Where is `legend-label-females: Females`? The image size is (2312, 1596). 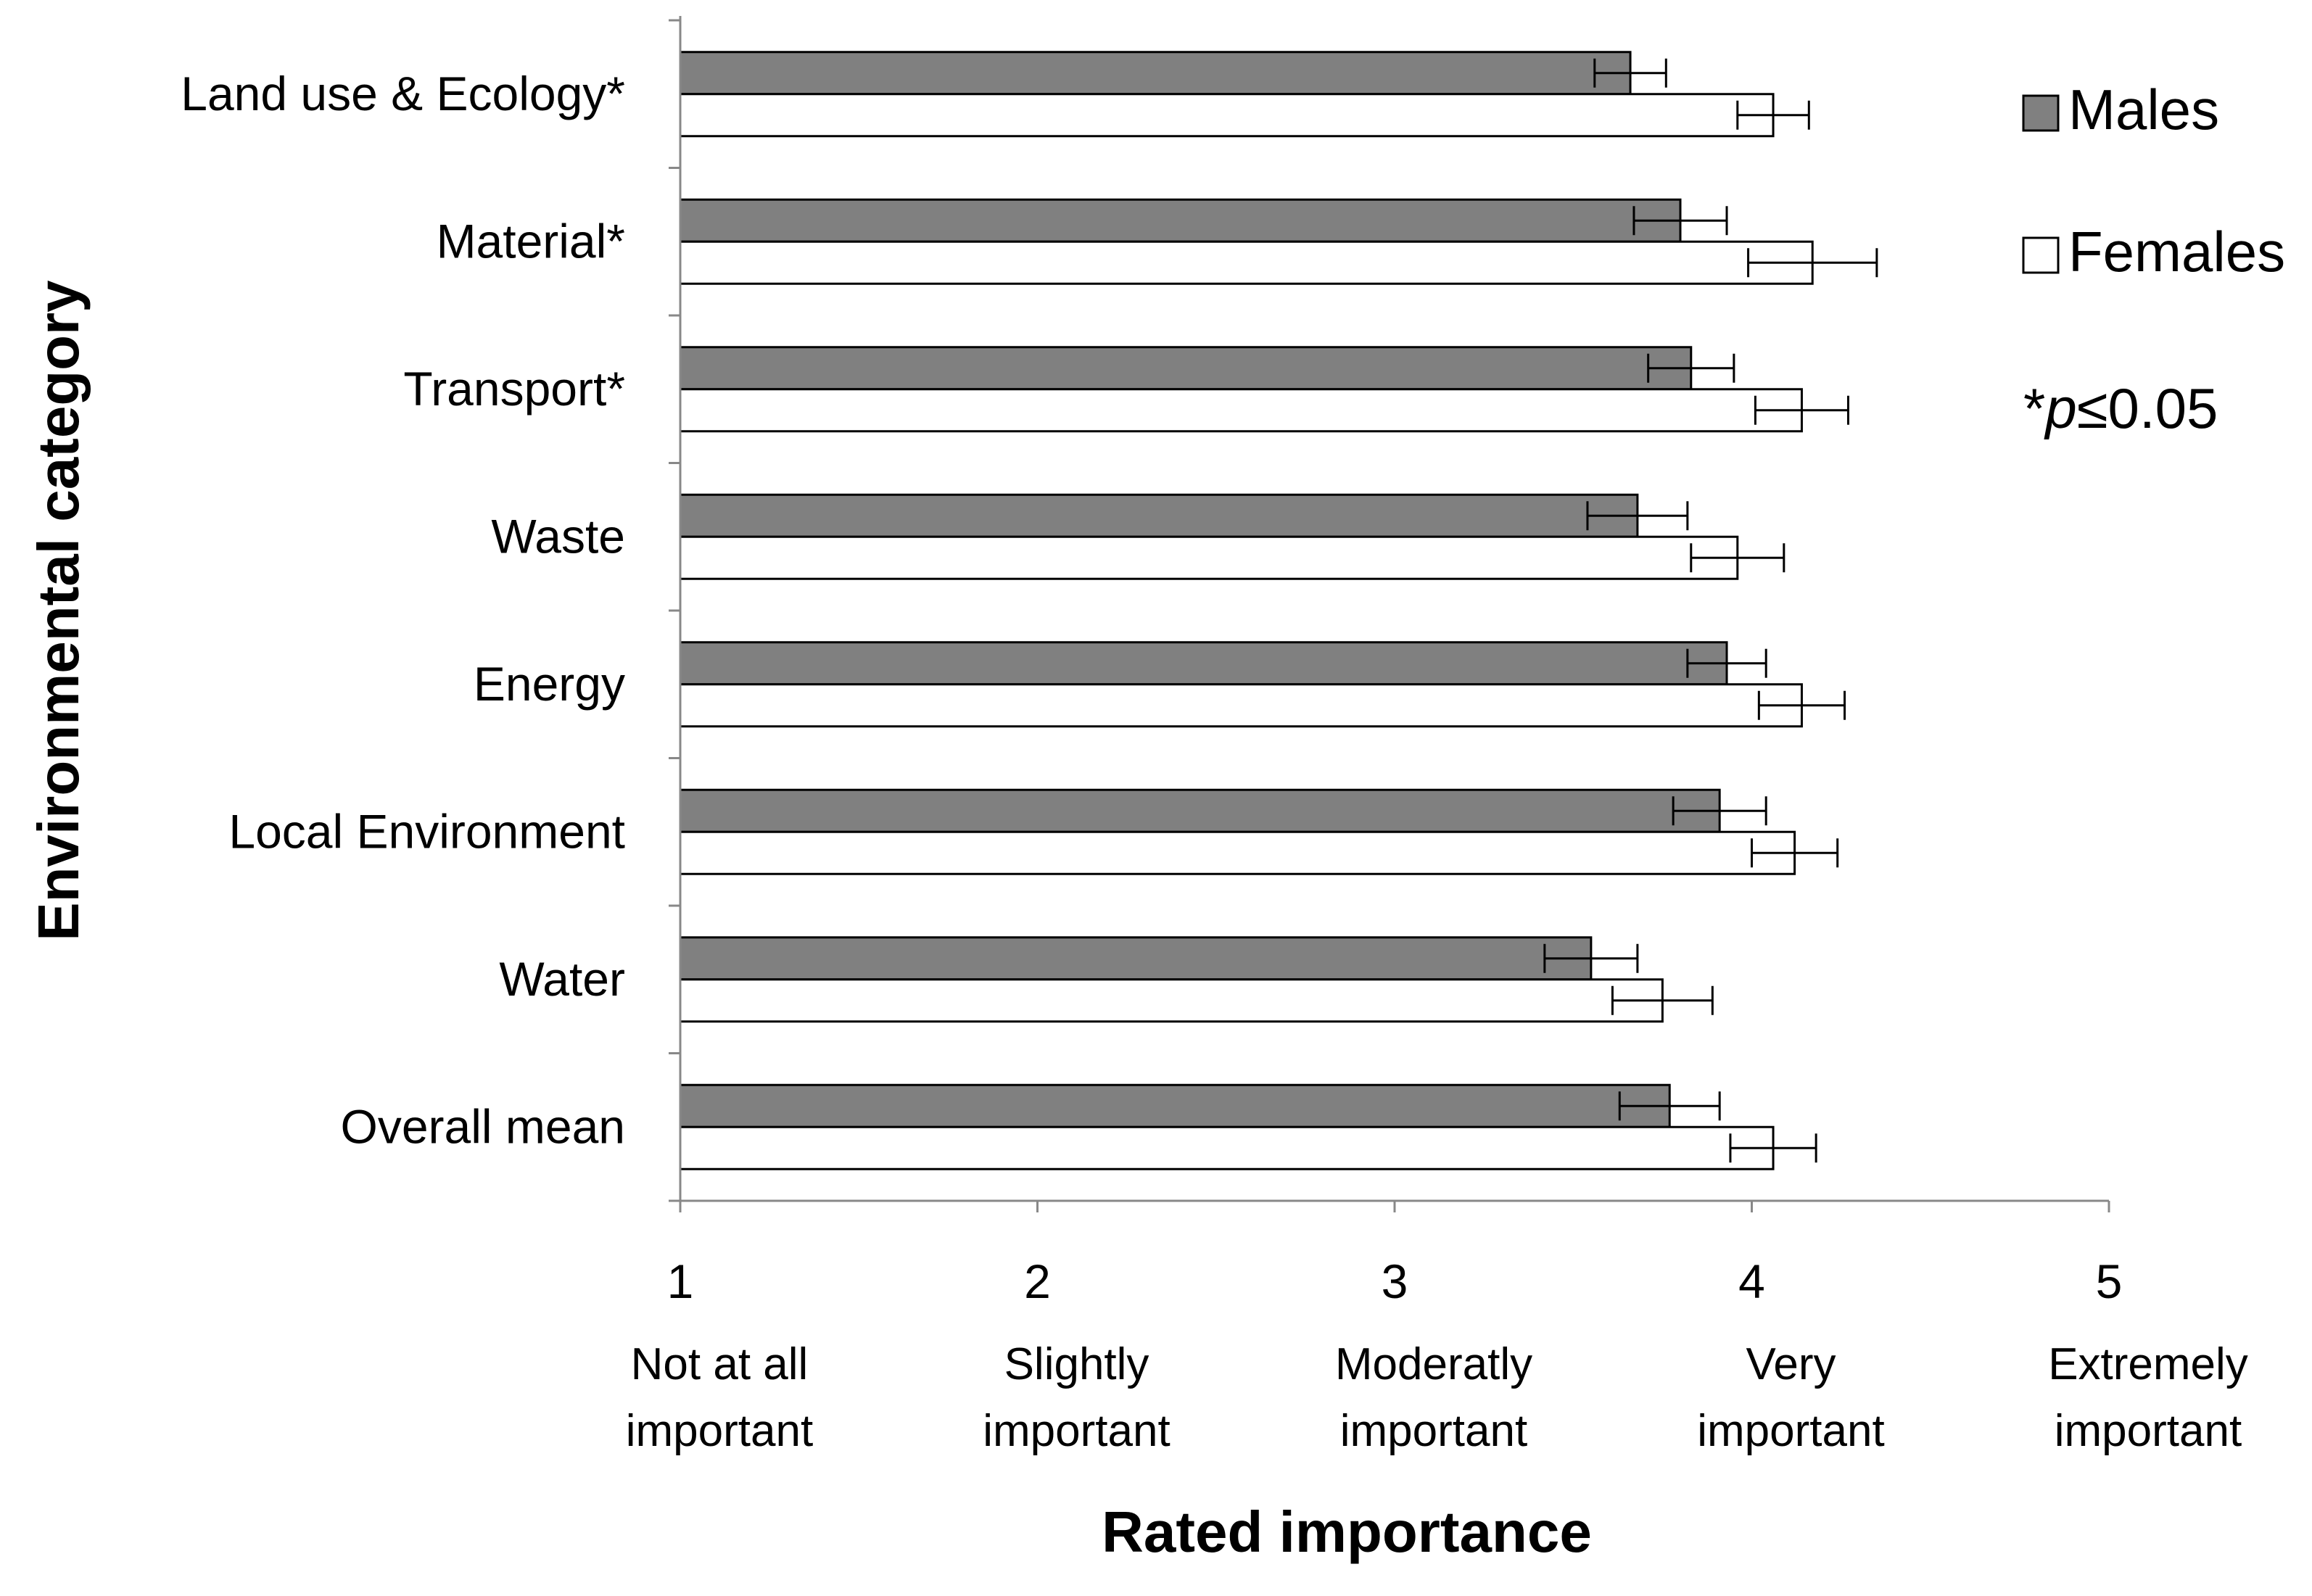
legend-label-females: Females is located at coordinates (2176, 252).